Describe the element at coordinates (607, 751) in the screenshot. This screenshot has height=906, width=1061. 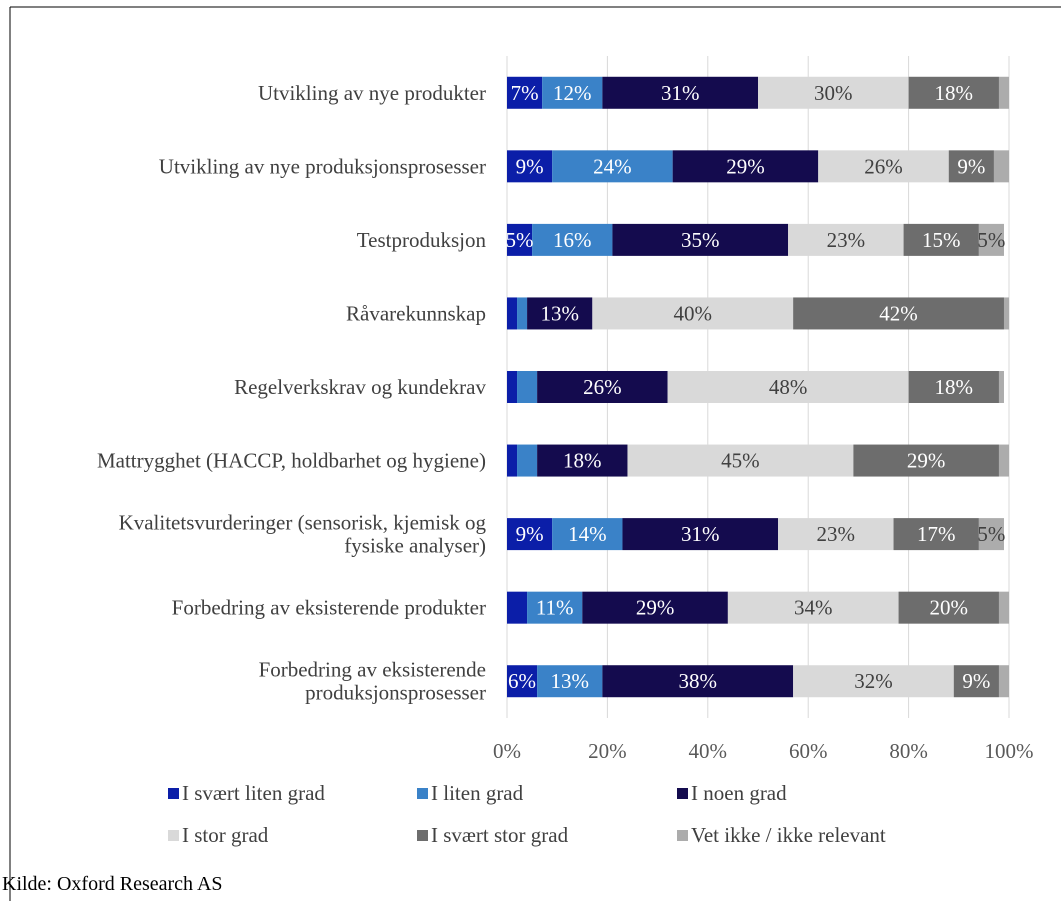
I see `x-tick-label: 20%` at that location.